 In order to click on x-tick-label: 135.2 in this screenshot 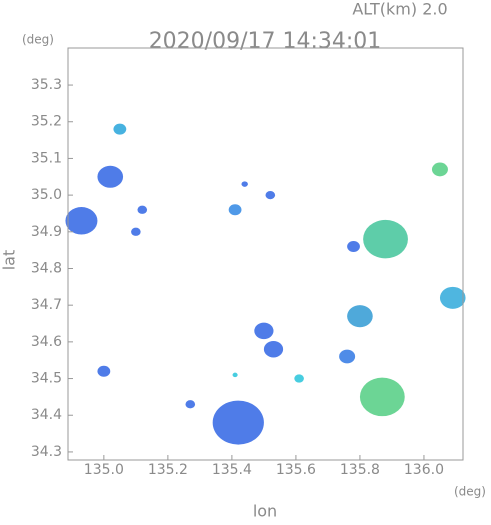, I will do `click(168, 470)`.